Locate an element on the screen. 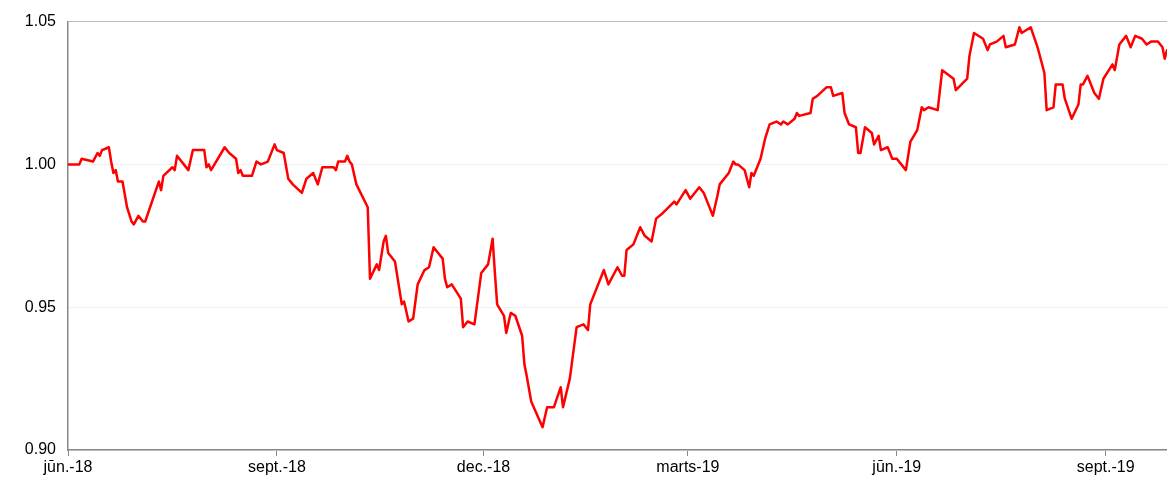 The width and height of the screenshot is (1167, 484). y-tick-label: 0.95 is located at coordinates (40, 306).